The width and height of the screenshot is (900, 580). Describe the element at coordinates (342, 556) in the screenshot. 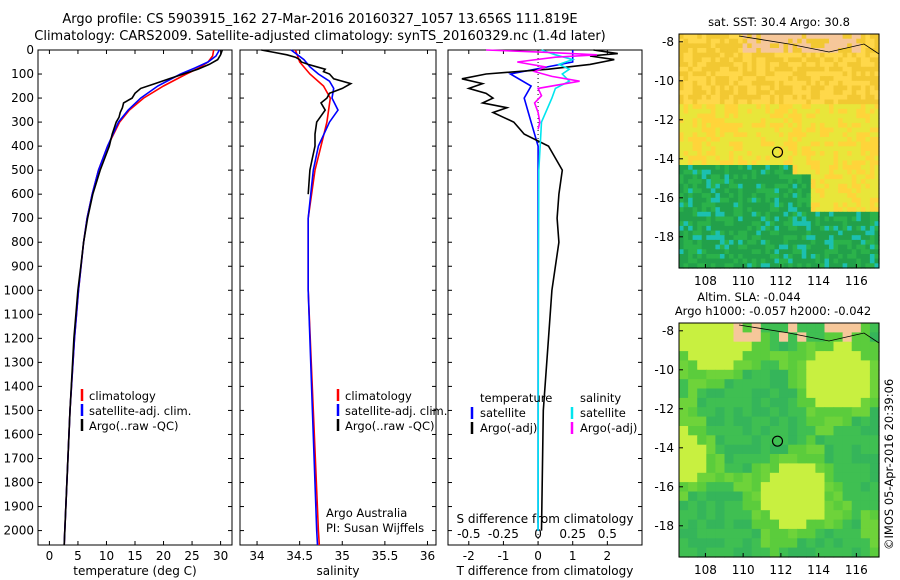

I see `x-tick-label: 35` at that location.